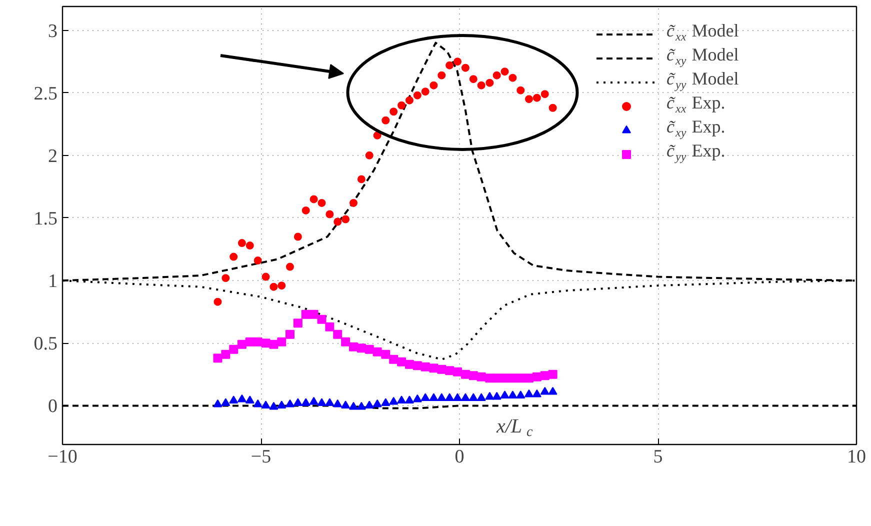 The height and width of the screenshot is (526, 871). Describe the element at coordinates (46, 219) in the screenshot. I see `y-tick-label: 1.5` at that location.